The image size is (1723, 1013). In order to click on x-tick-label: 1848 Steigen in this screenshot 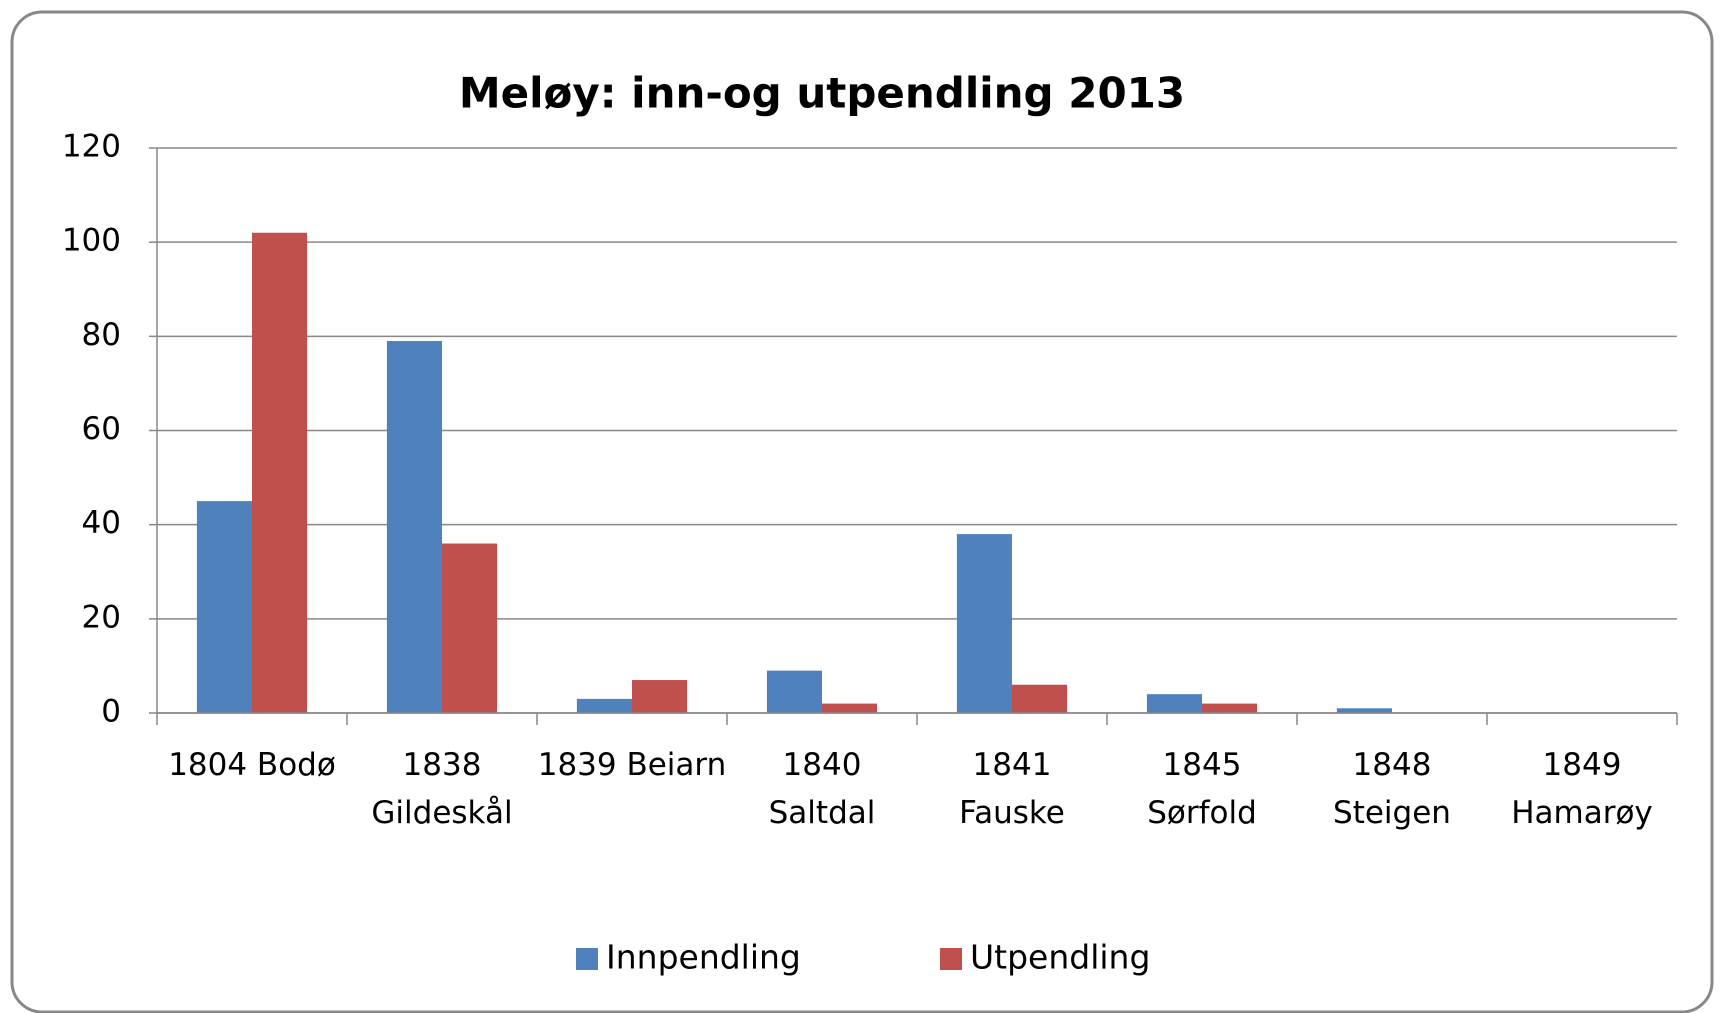, I will do `click(1392, 789)`.